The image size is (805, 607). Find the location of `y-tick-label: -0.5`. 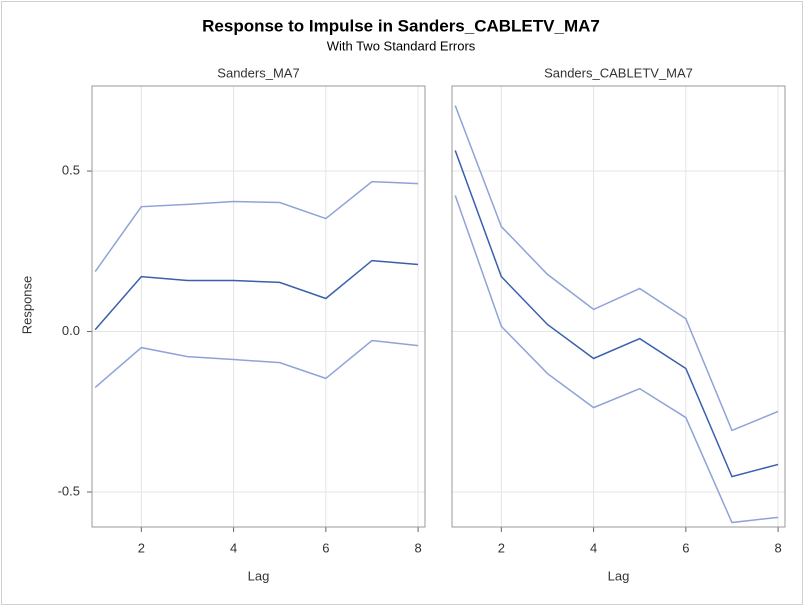

y-tick-label: -0.5 is located at coordinates (69, 490).